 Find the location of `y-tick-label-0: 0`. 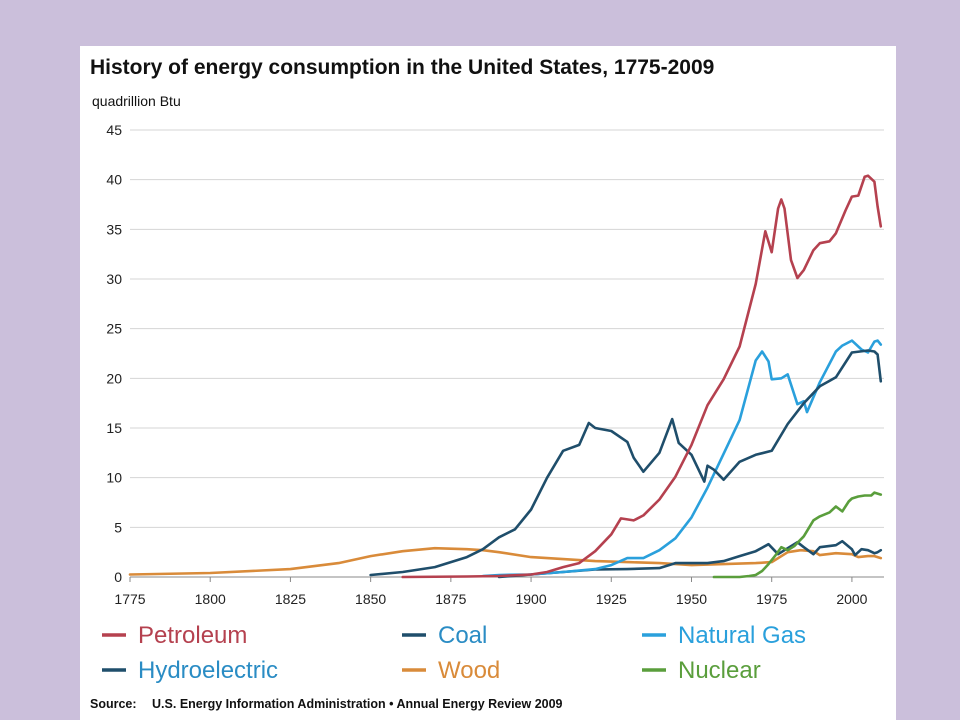

y-tick-label-0: 0 is located at coordinates (118, 577).